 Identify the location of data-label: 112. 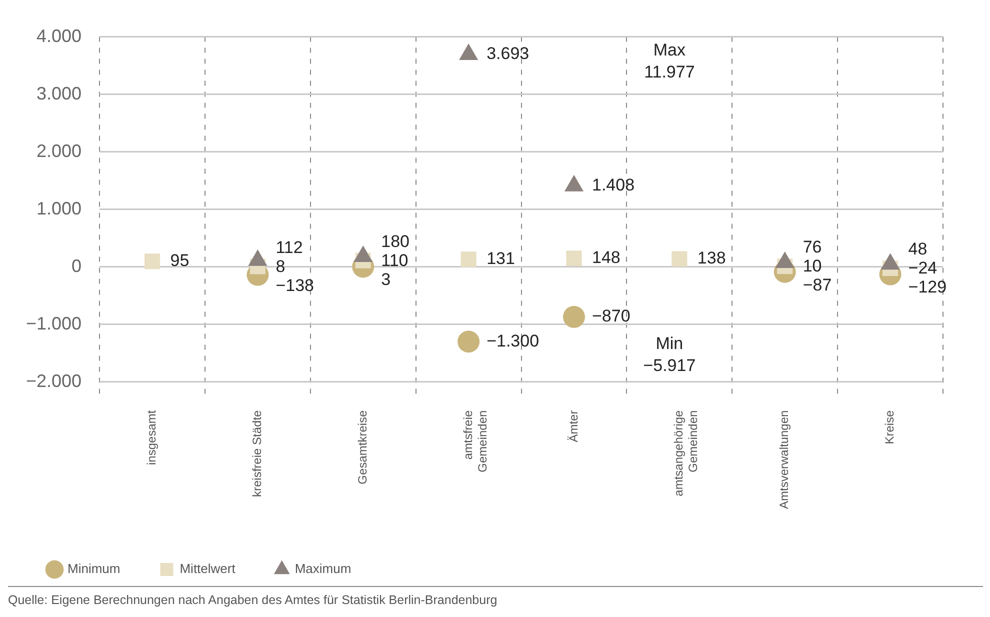
(289, 247).